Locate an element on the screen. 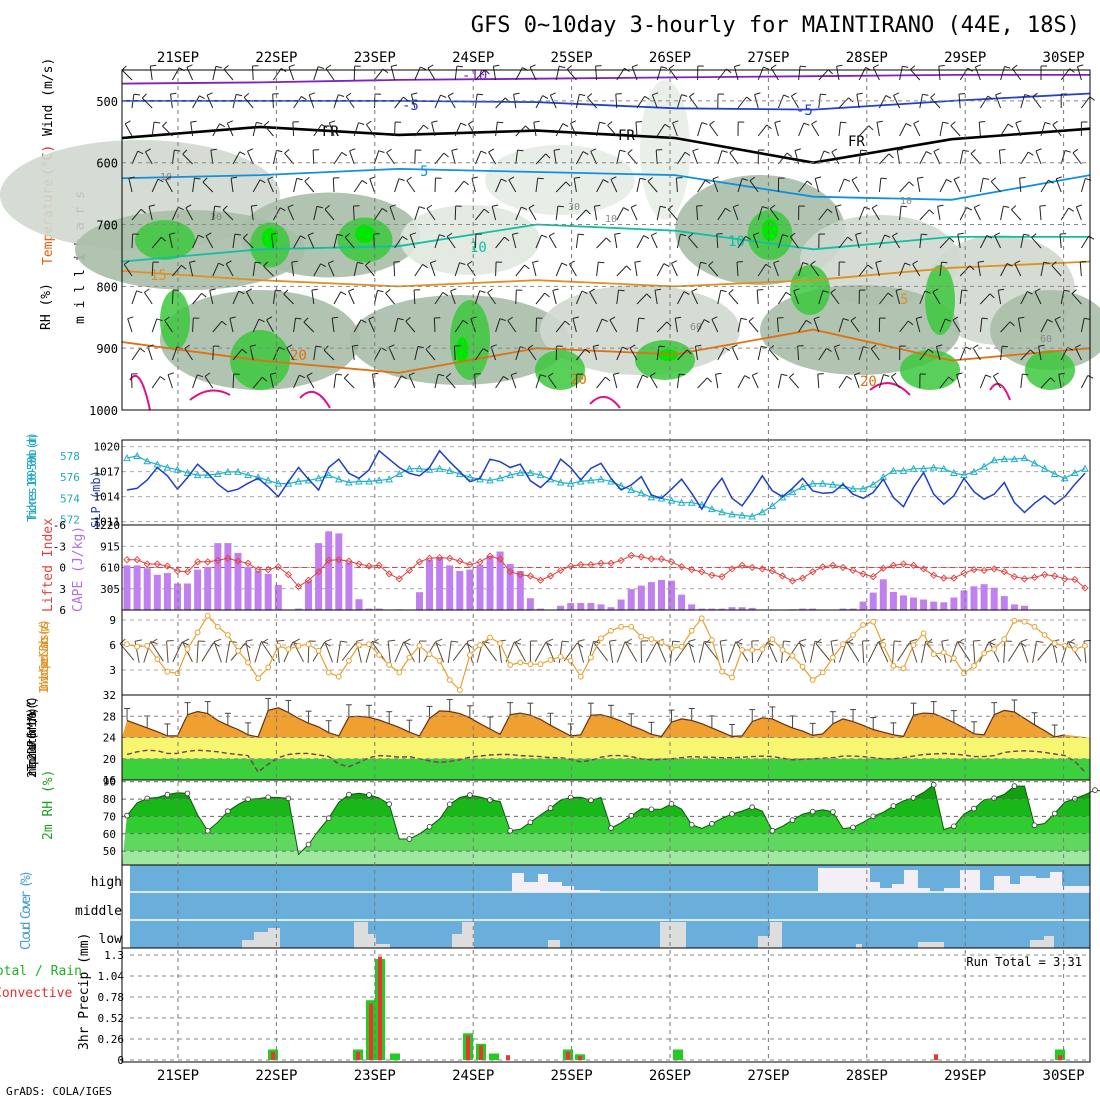 The width and height of the screenshot is (1100, 1104). wind-labels: 10m Wind Speed & Barbs (m/s) is located at coordinates (44, 656).